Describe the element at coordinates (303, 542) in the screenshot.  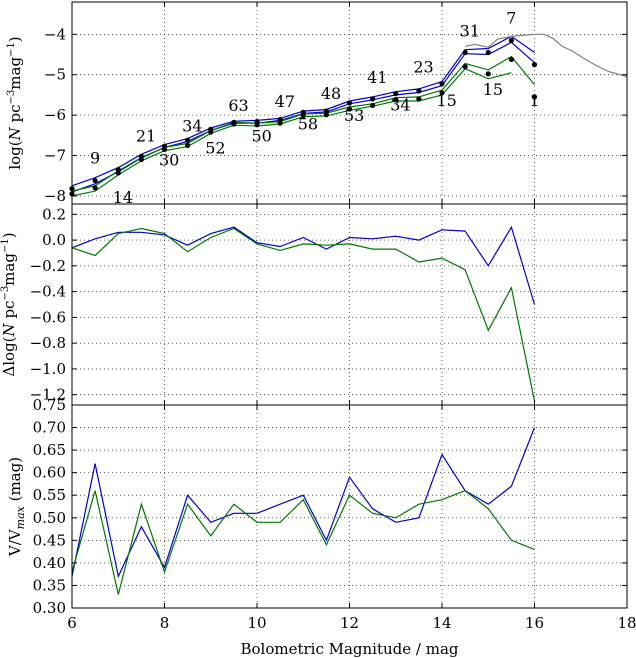
I see `bottom-line-green` at that location.